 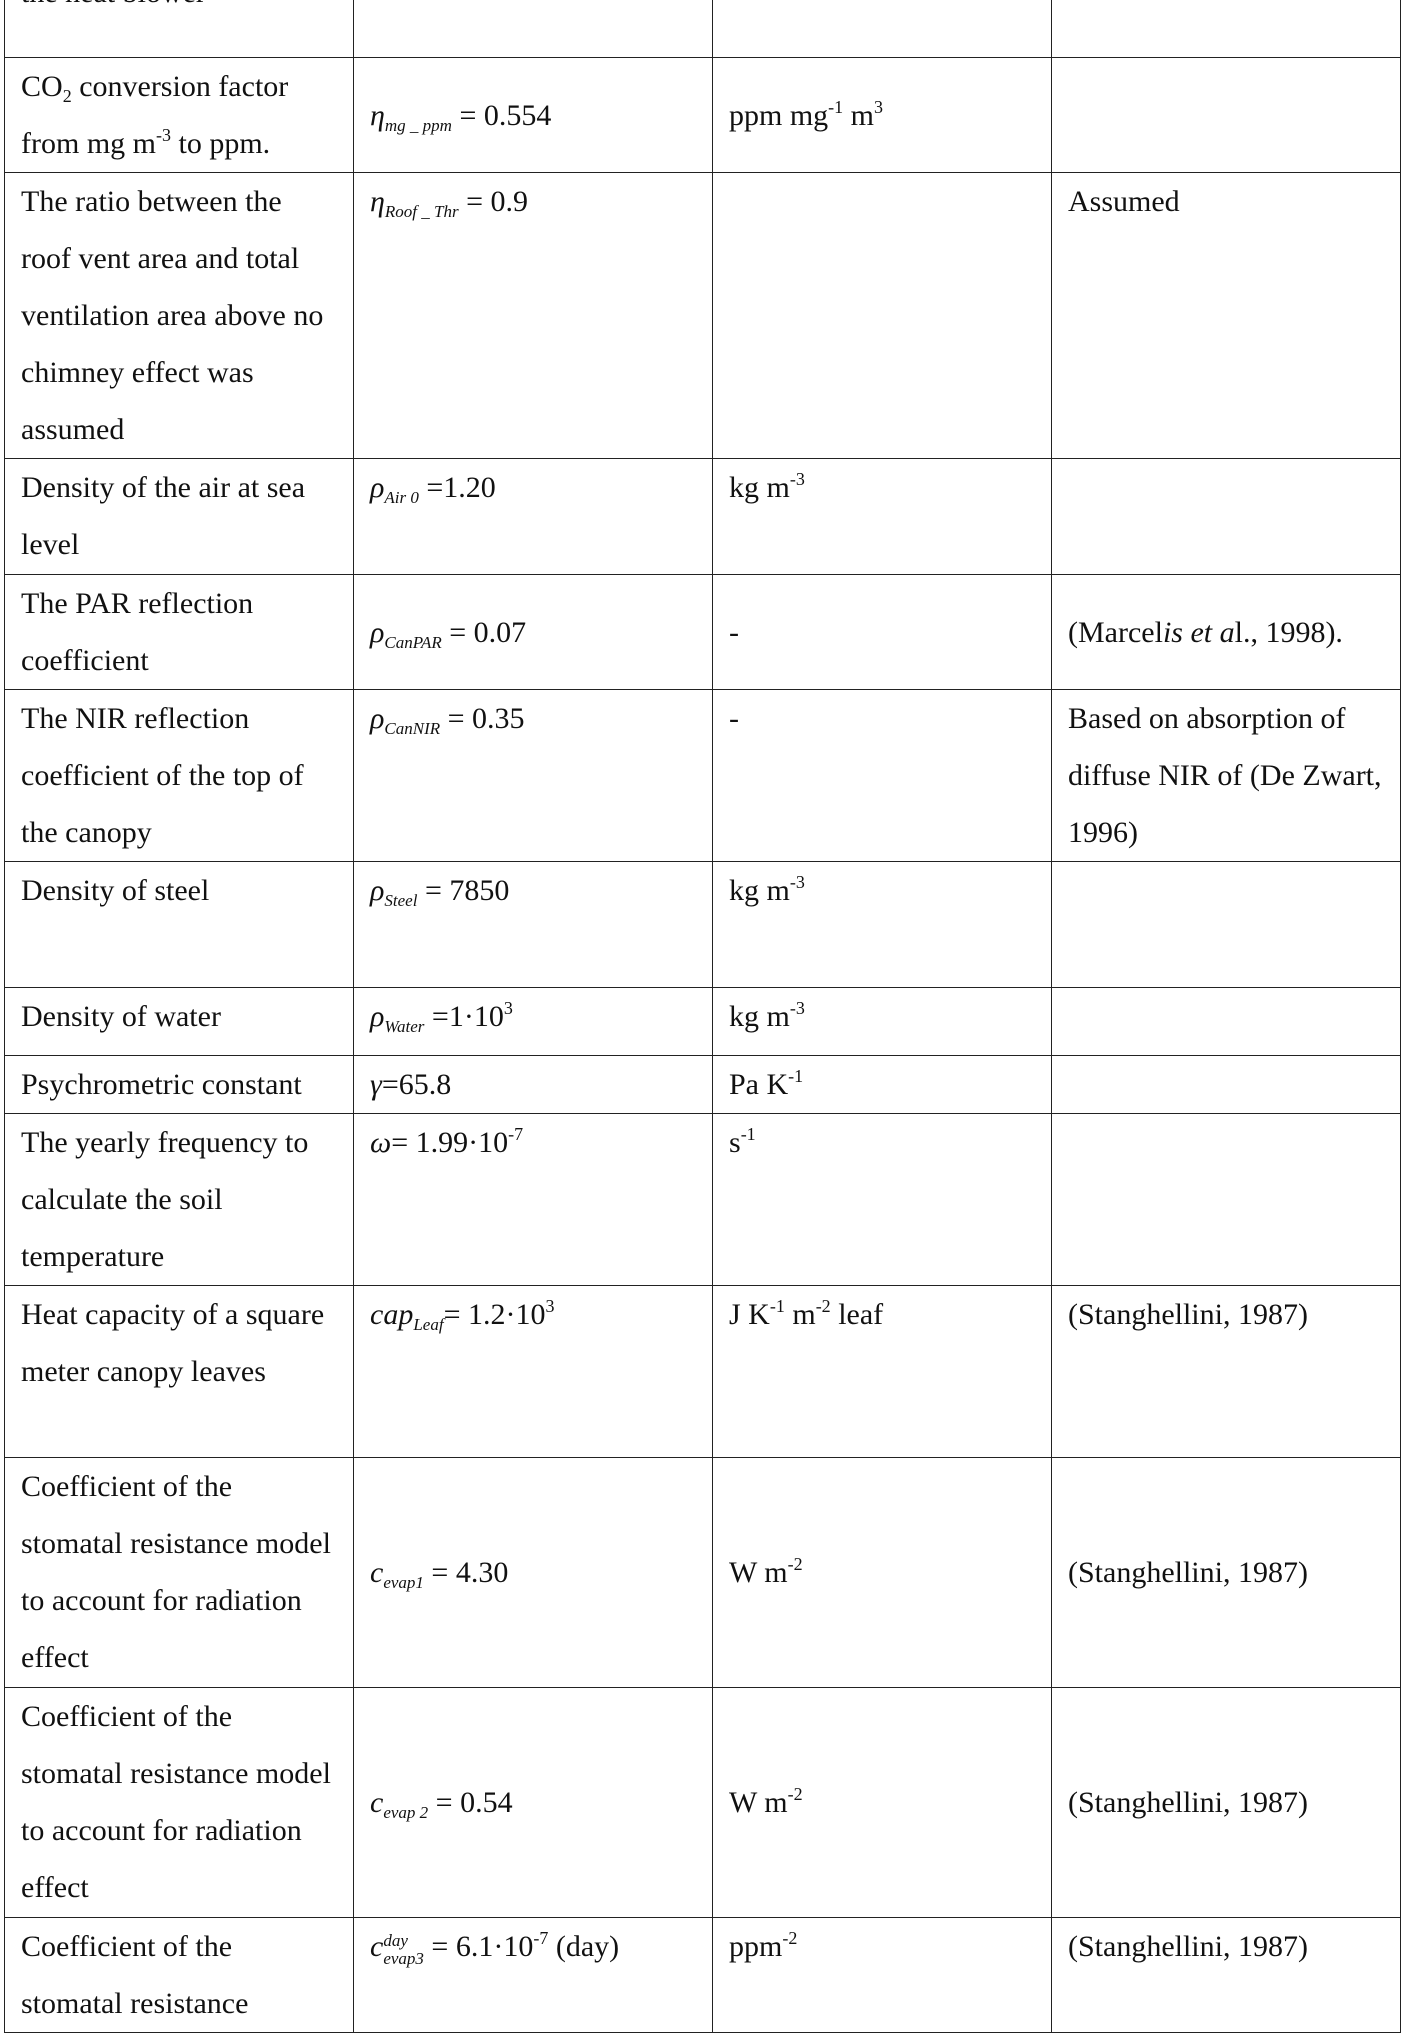 What do you see at coordinates (418, 125) in the screenshot?
I see `subscript: mg _ ppm` at bounding box center [418, 125].